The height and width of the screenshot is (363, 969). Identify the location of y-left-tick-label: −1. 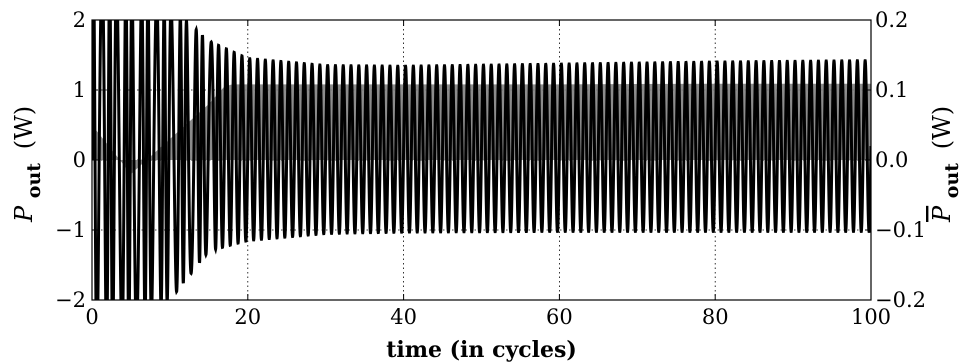
(70, 230).